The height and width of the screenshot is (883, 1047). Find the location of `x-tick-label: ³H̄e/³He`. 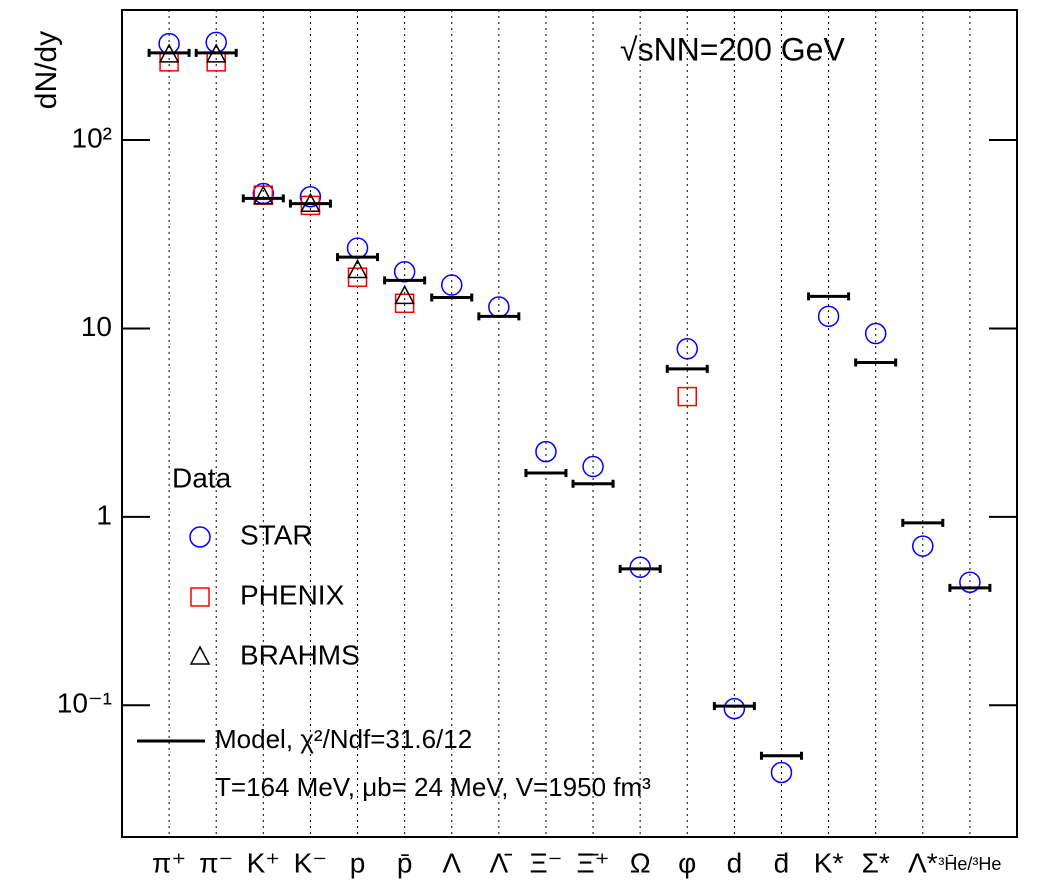

x-tick-label: ³H̄e/³He is located at coordinates (969, 864).